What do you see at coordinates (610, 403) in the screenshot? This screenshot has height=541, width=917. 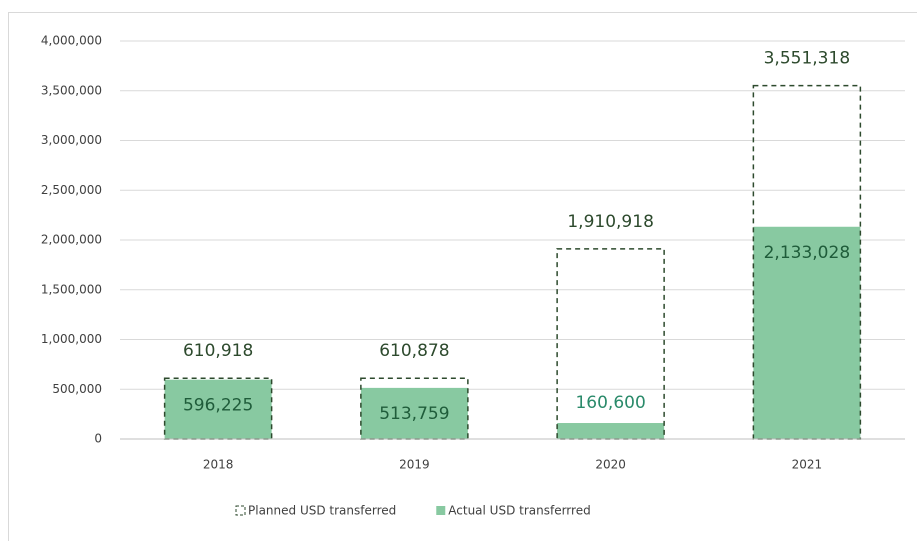 I see `value-label: 160,600` at bounding box center [610, 403].